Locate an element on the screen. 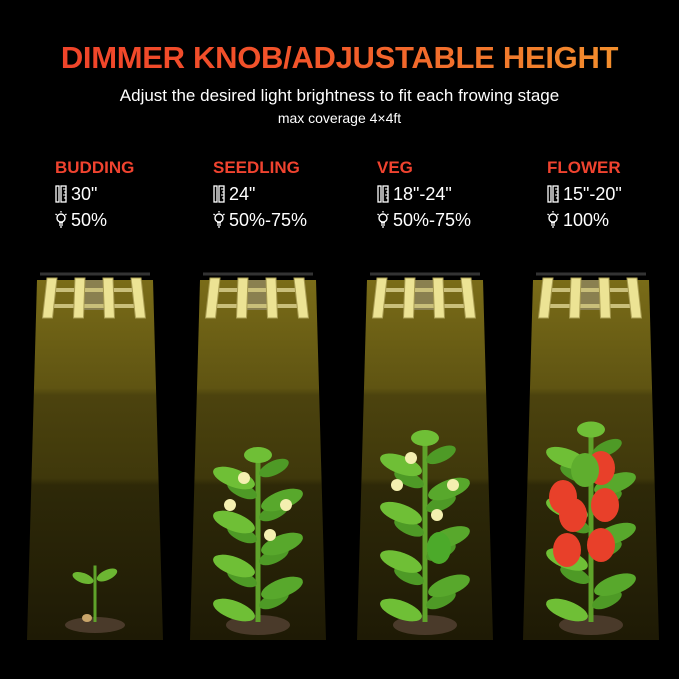  panel-veg is located at coordinates (425, 456).